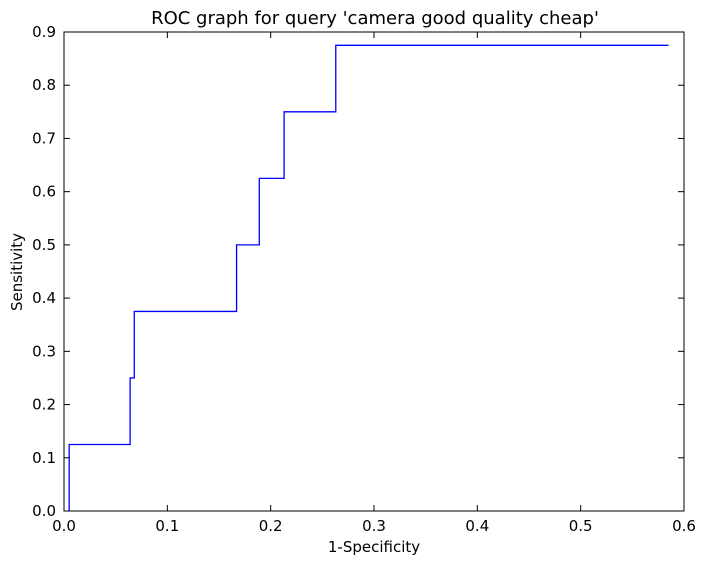  What do you see at coordinates (44, 192) in the screenshot?
I see `y-tick-label: 0.6` at bounding box center [44, 192].